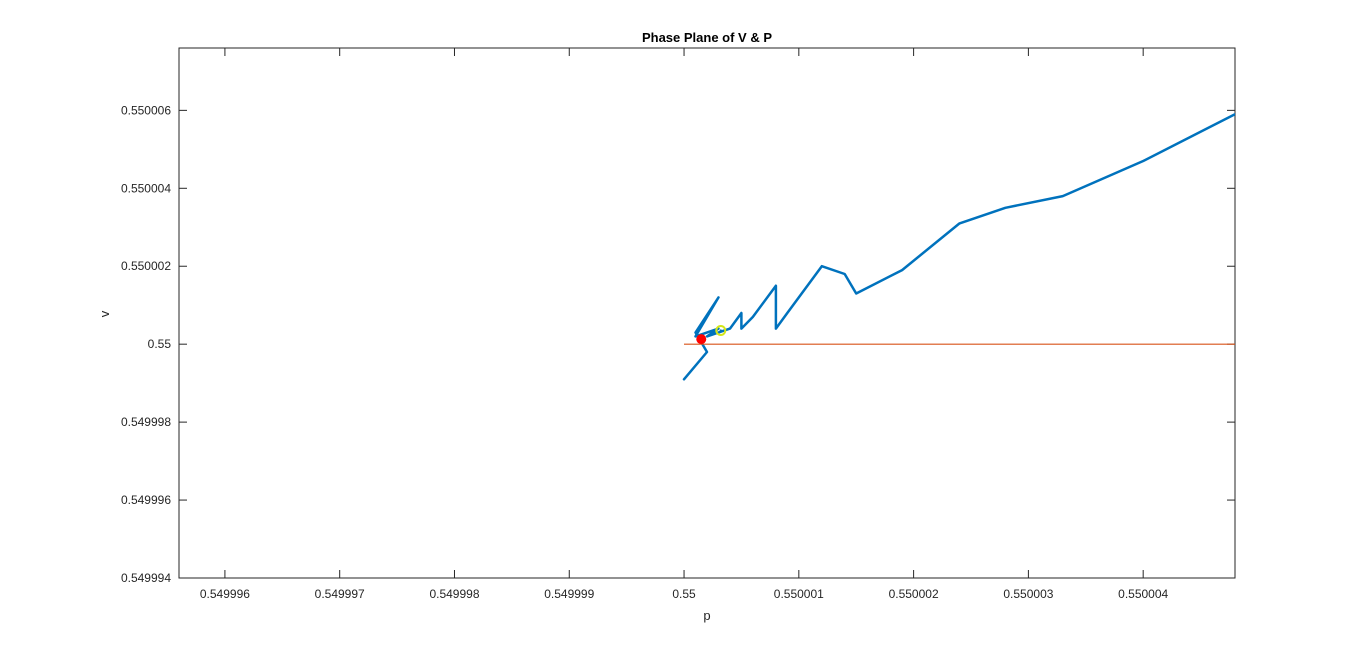  What do you see at coordinates (569, 594) in the screenshot?
I see `x-tick-label: 0.549999` at bounding box center [569, 594].